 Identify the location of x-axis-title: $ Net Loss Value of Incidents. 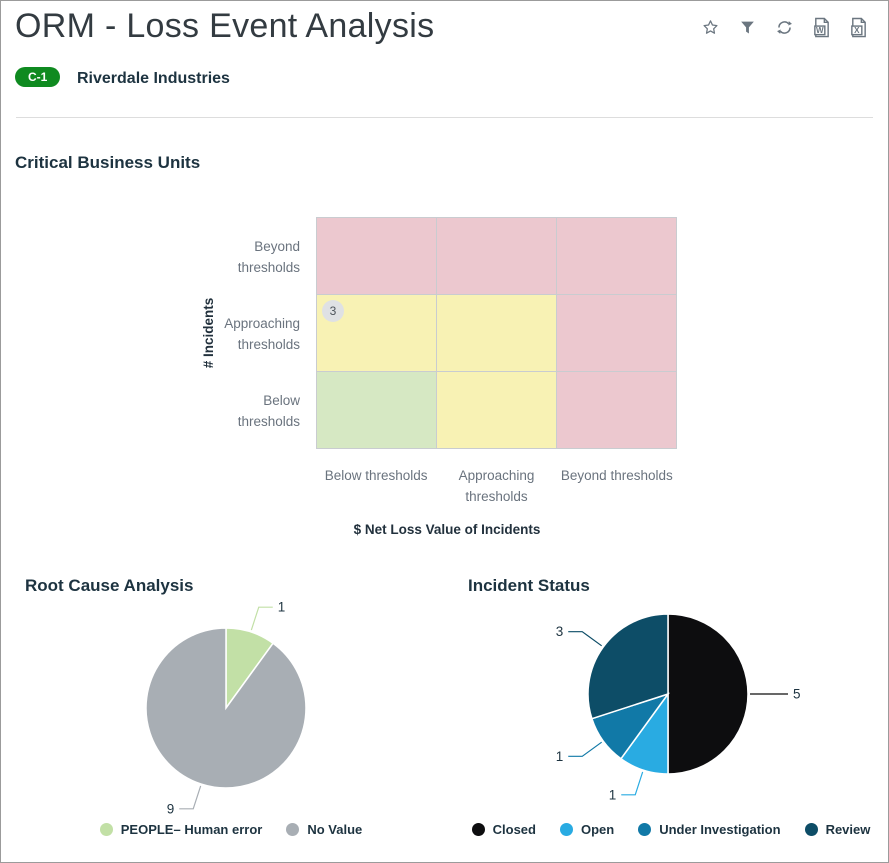
(447, 529).